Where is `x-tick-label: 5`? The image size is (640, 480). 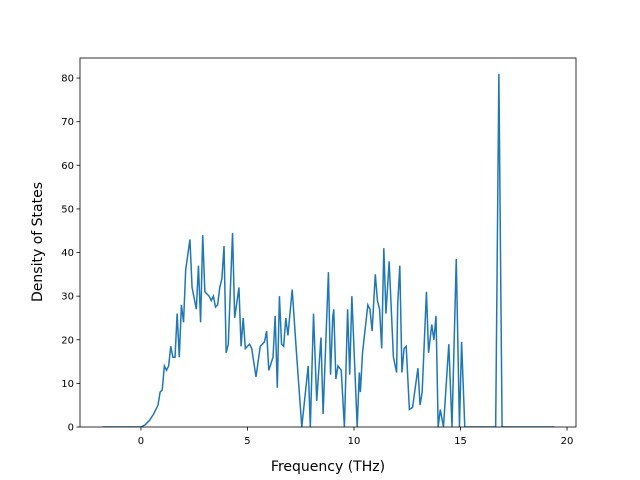 x-tick-label: 5 is located at coordinates (247, 441).